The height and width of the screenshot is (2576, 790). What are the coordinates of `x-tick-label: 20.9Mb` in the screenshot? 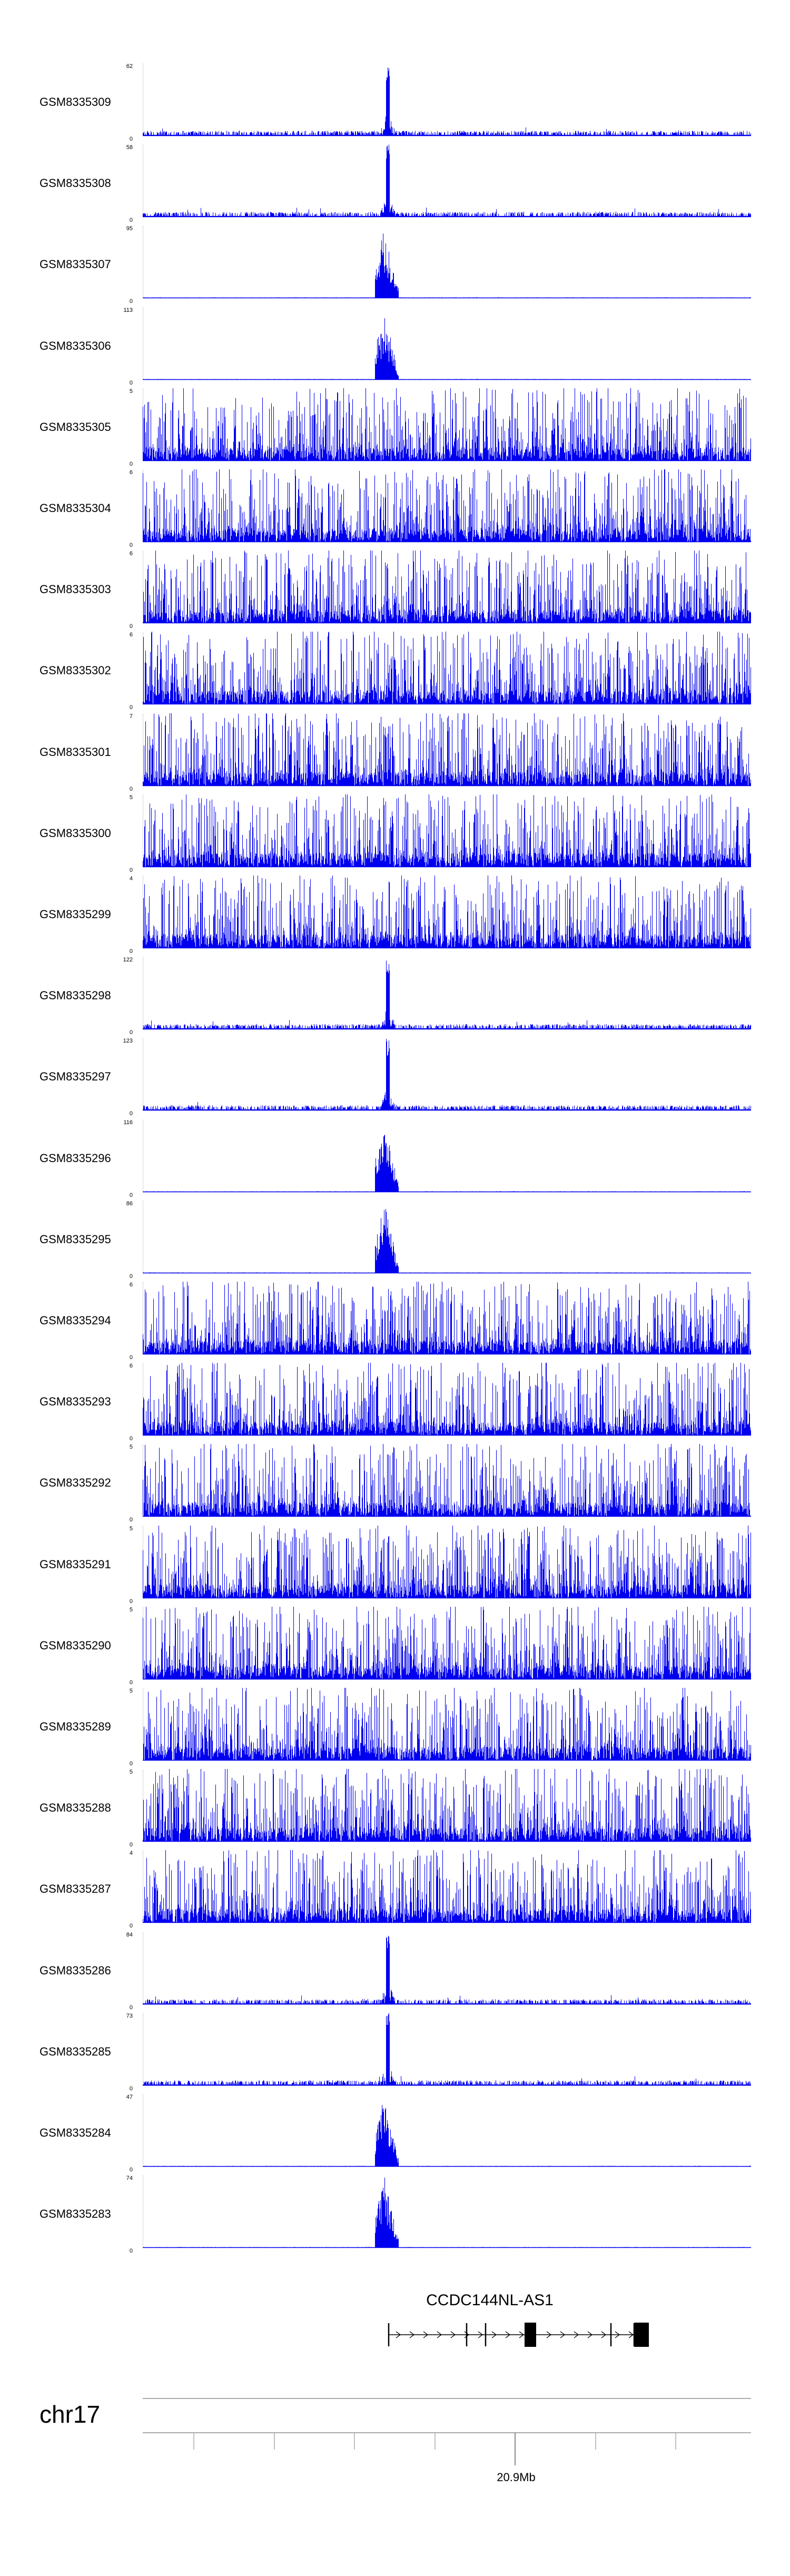 It's located at (516, 2478).